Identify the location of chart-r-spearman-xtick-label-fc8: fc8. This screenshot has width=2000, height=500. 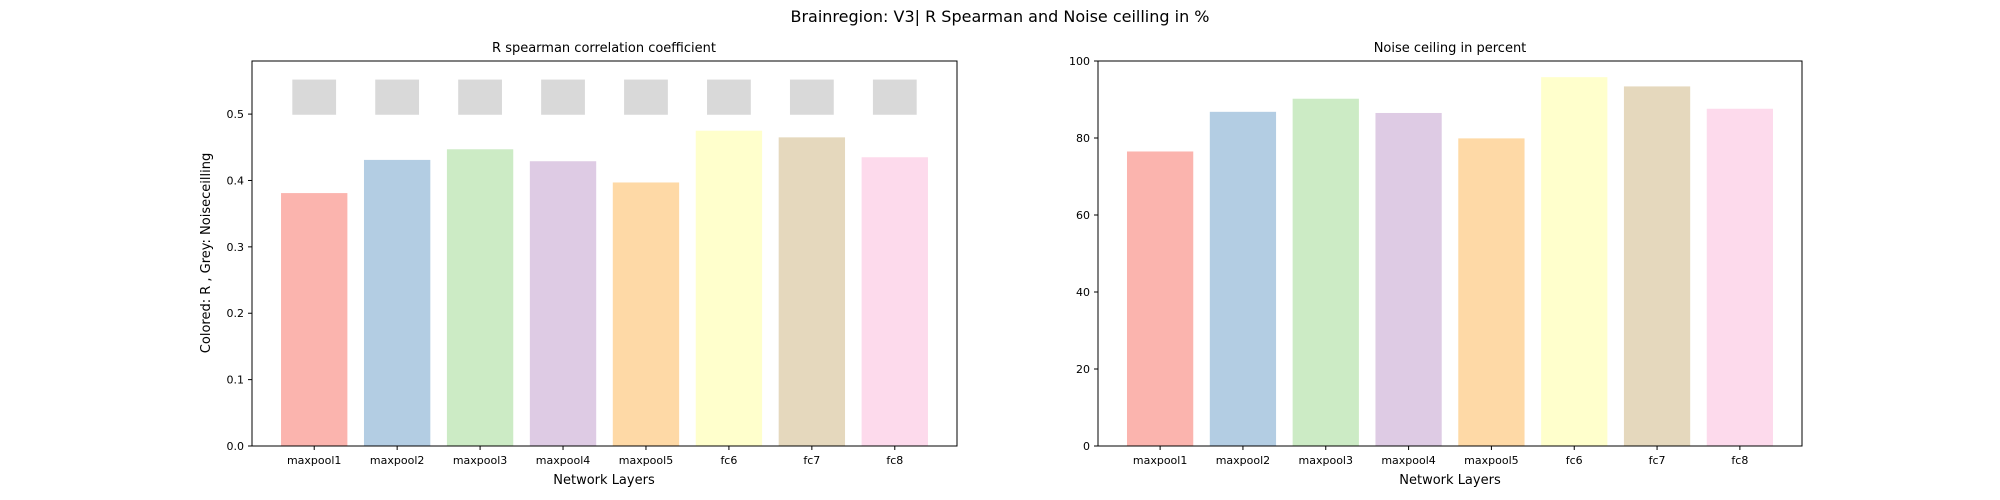
(894, 460).